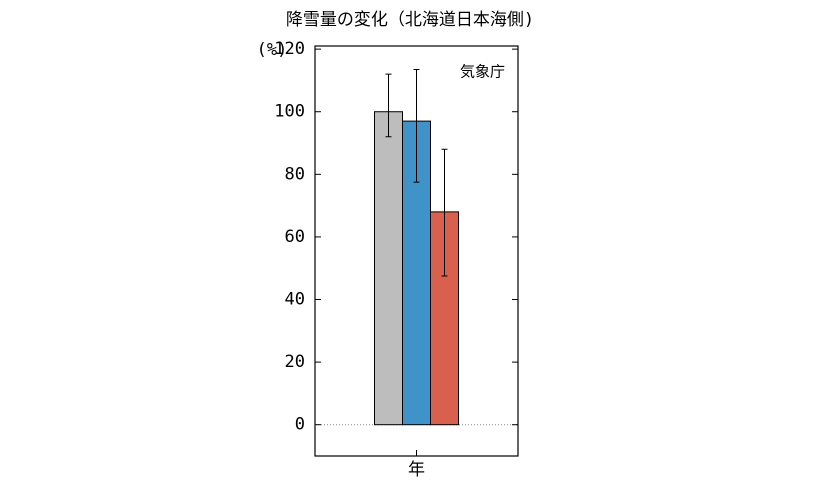 This screenshot has width=833, height=502. What do you see at coordinates (295, 300) in the screenshot?
I see `y-tick-label: 40` at bounding box center [295, 300].